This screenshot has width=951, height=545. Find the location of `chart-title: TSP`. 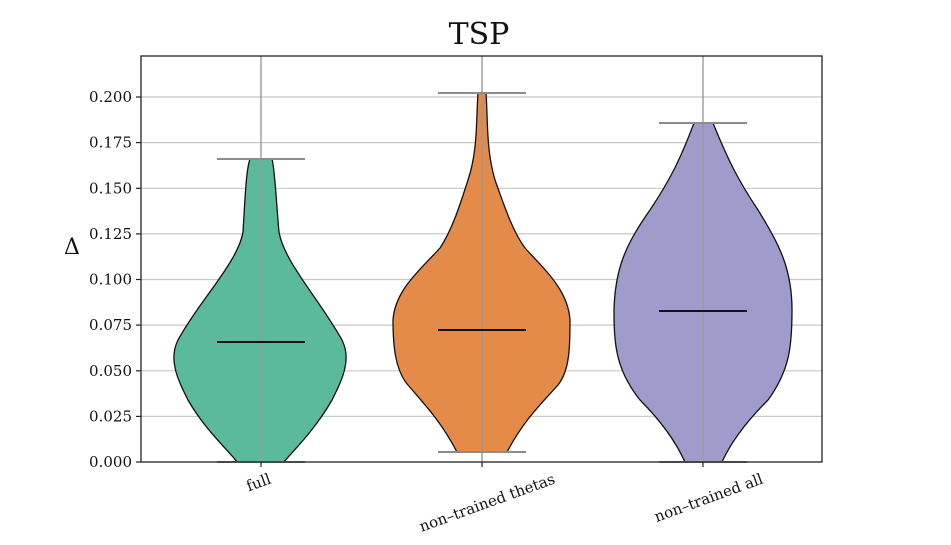

chart-title: TSP is located at coordinates (479, 34).